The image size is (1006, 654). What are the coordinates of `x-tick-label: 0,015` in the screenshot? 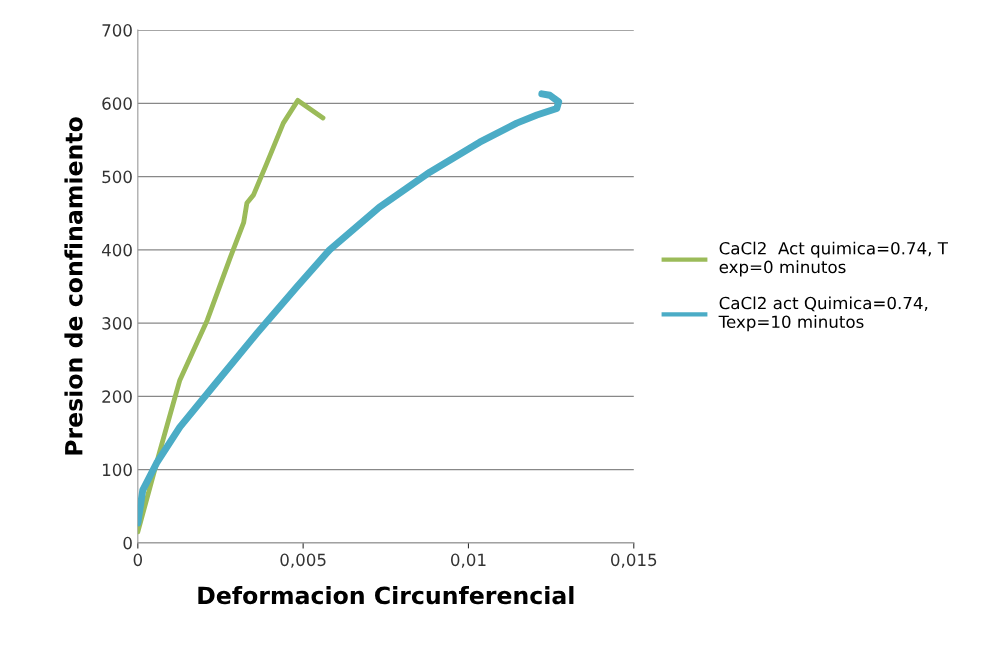 It's located at (634, 560).